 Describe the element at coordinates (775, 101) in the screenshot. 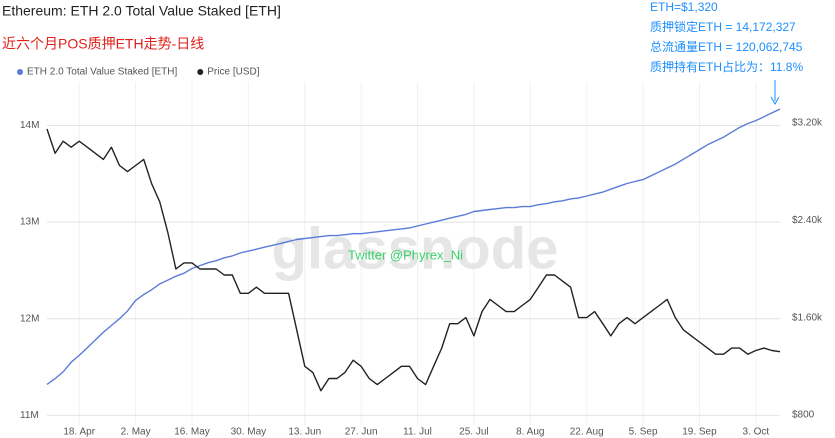

I see `annotation-arrowhead` at that location.